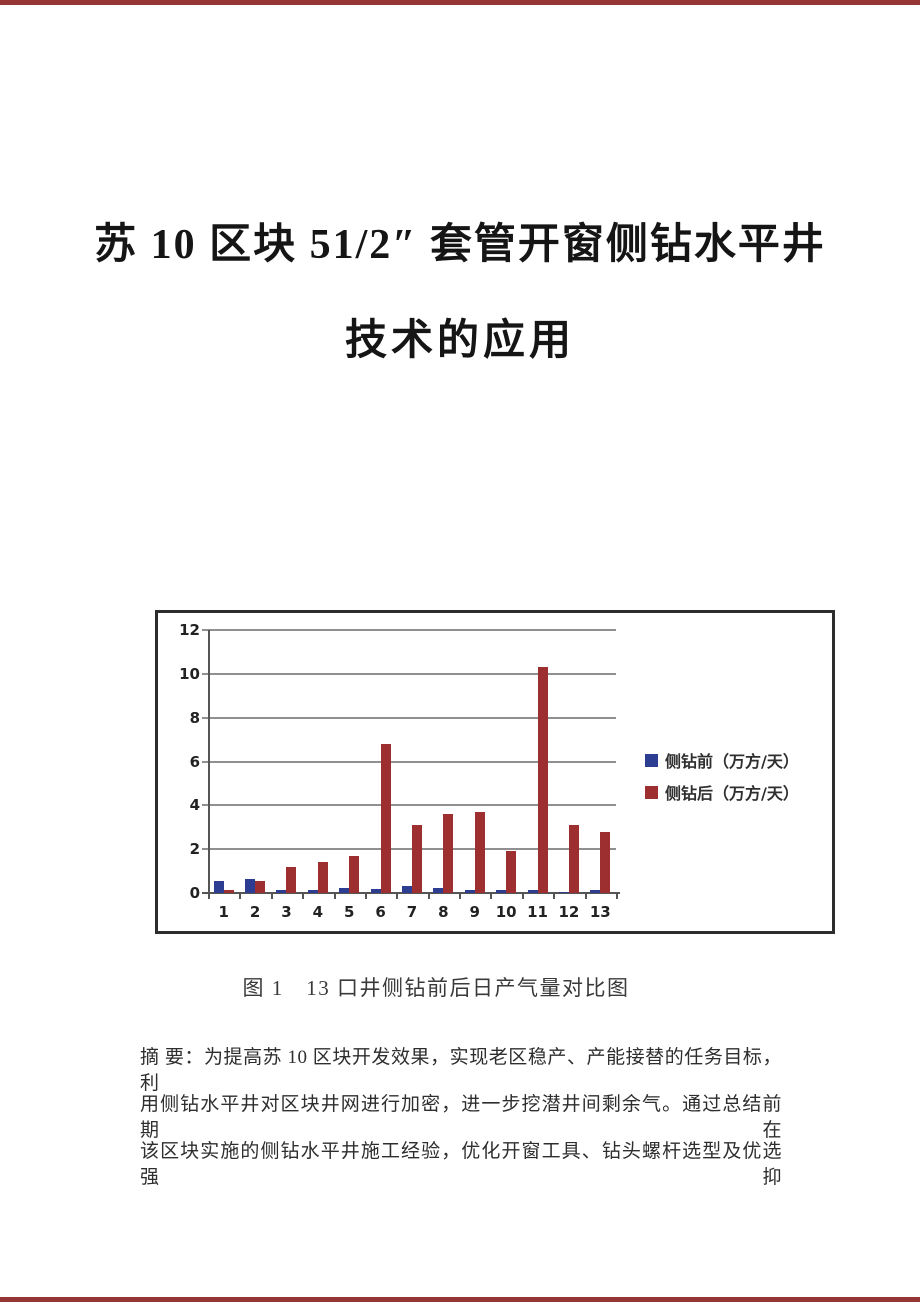 The width and height of the screenshot is (920, 1302). I want to click on x-axis-category-label: 5, so click(349, 912).